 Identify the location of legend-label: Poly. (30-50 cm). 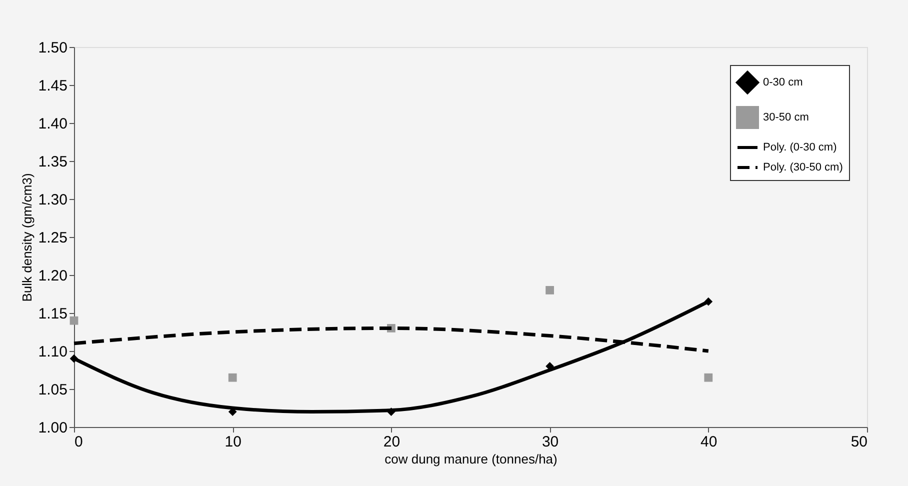
(803, 168).